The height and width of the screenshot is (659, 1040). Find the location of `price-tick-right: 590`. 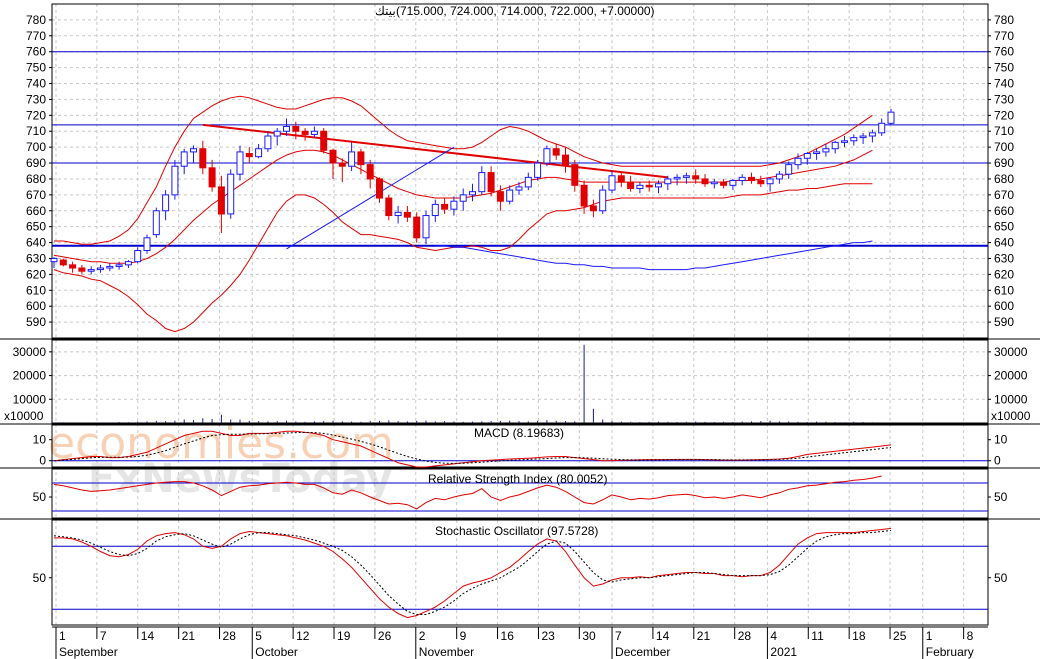

price-tick-right: 590 is located at coordinates (1004, 322).